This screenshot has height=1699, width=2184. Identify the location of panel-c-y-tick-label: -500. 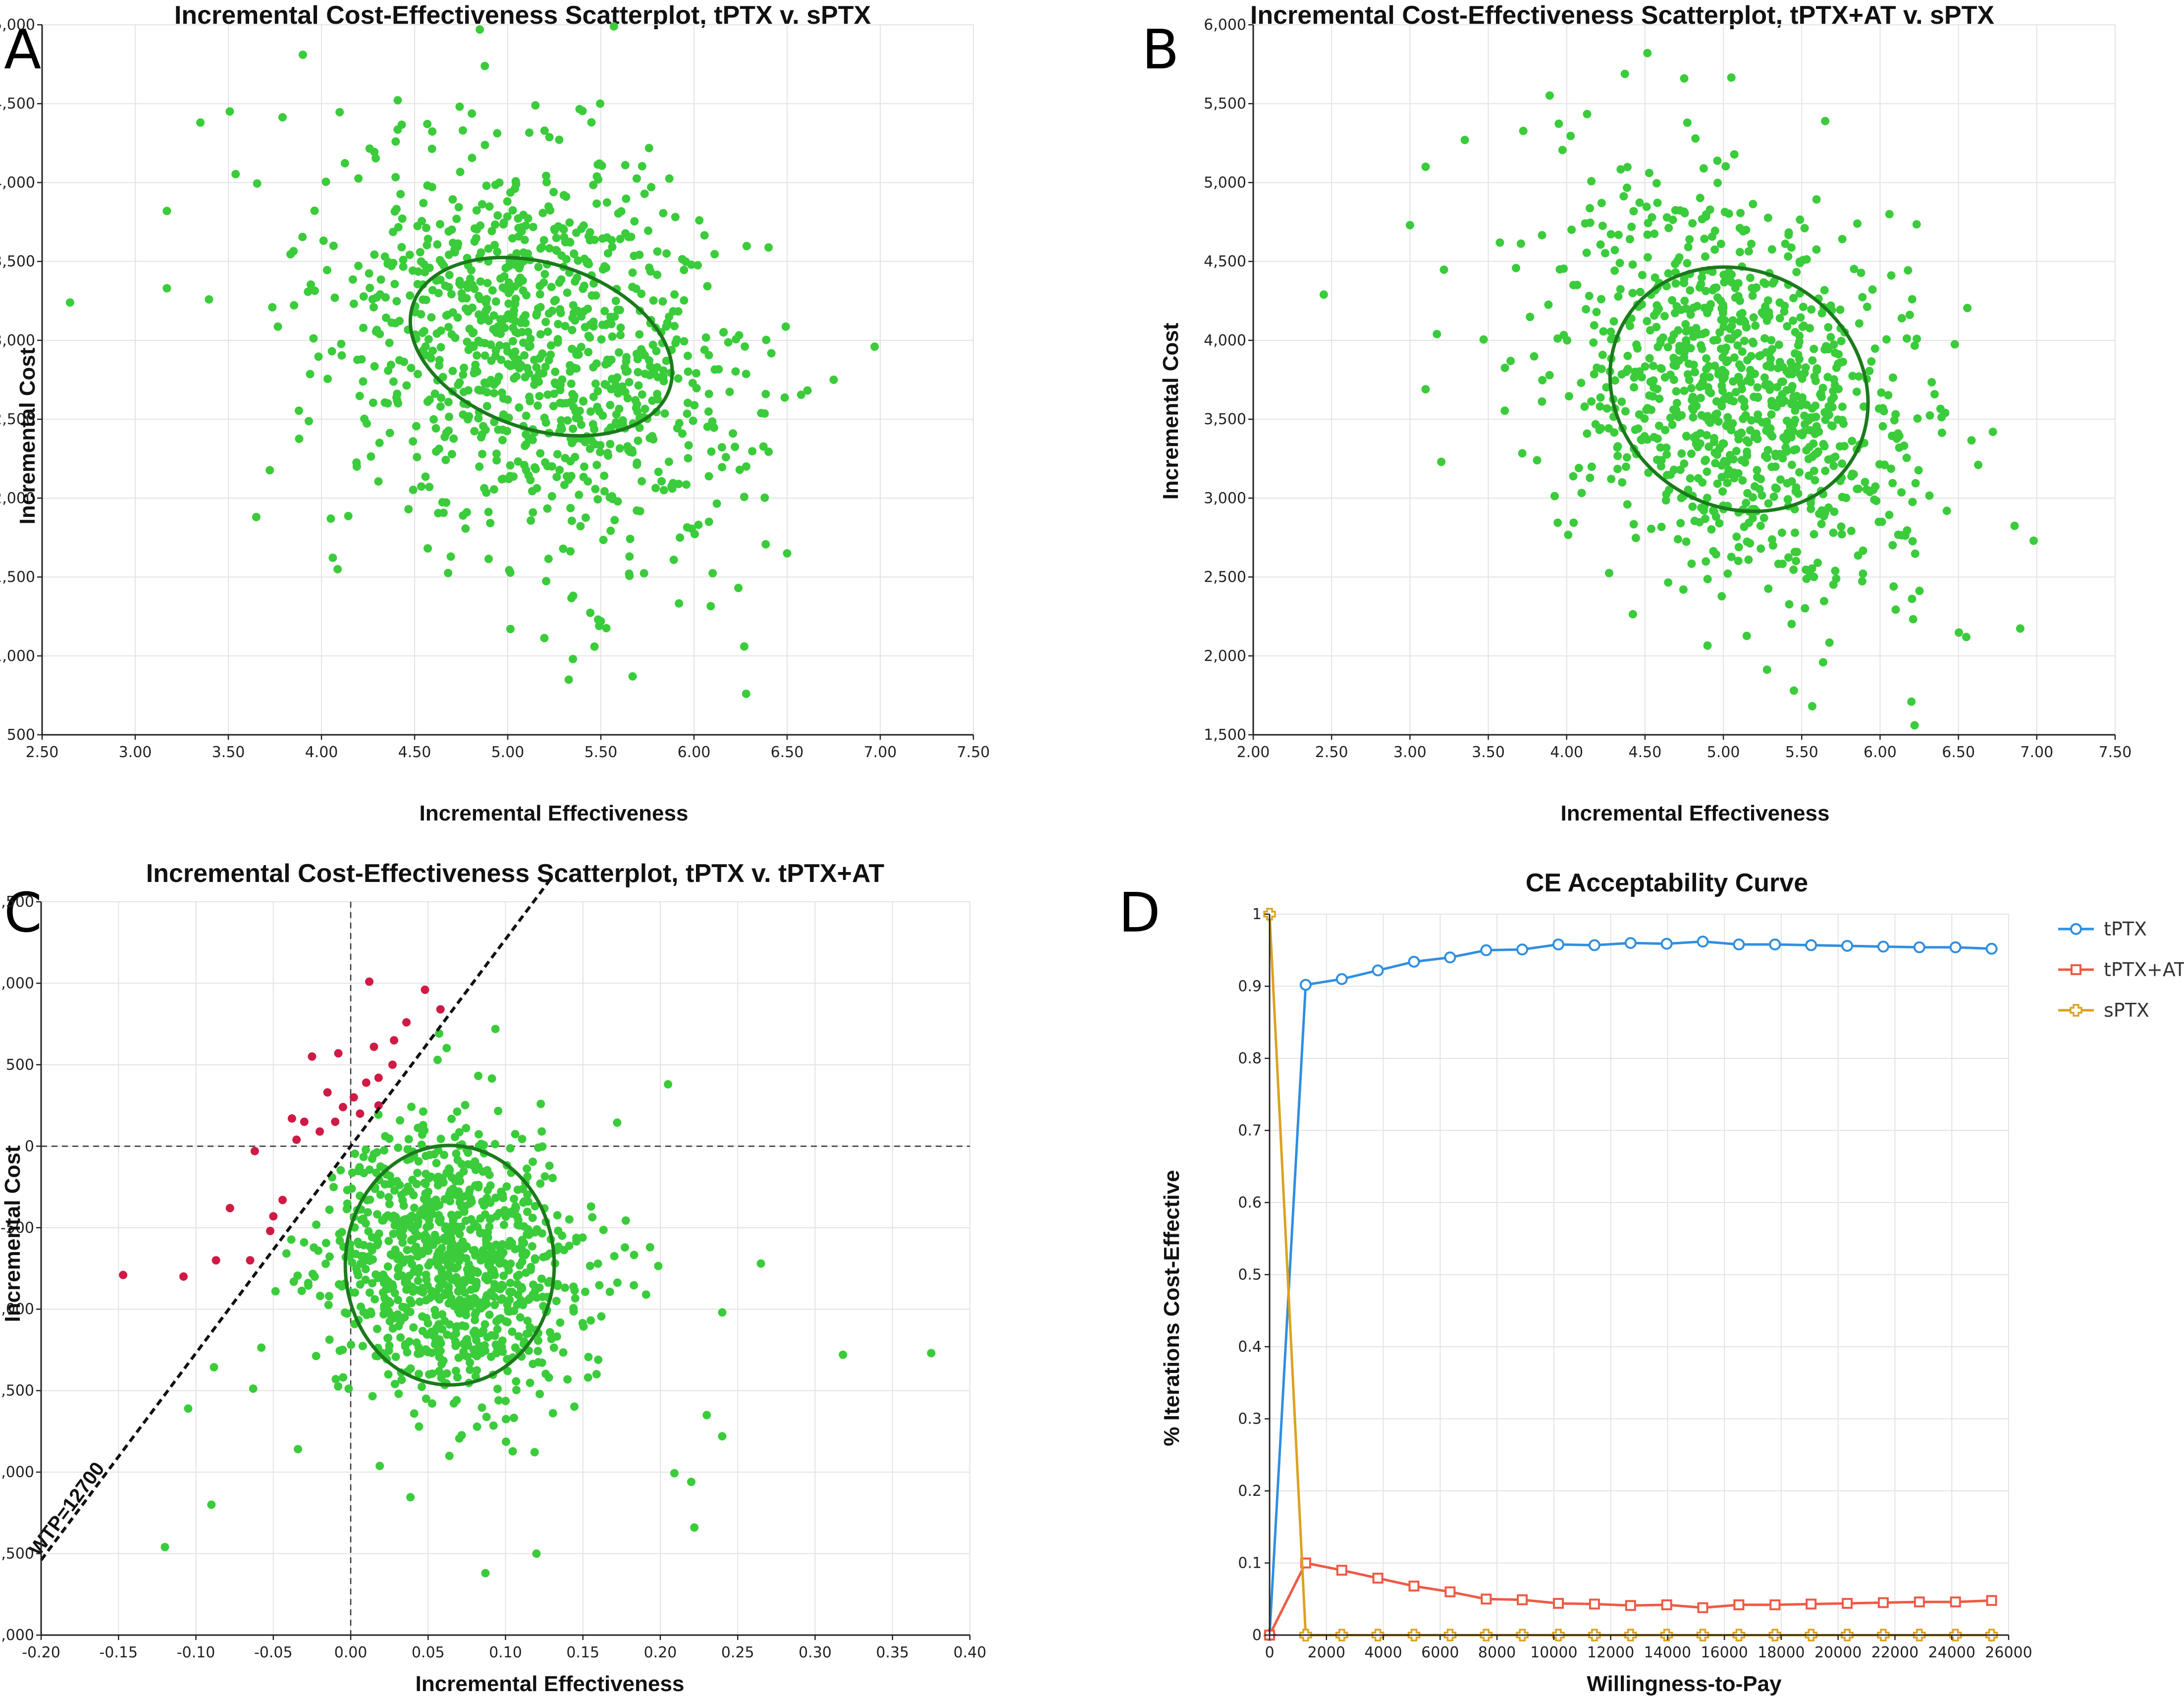
(17, 1228).